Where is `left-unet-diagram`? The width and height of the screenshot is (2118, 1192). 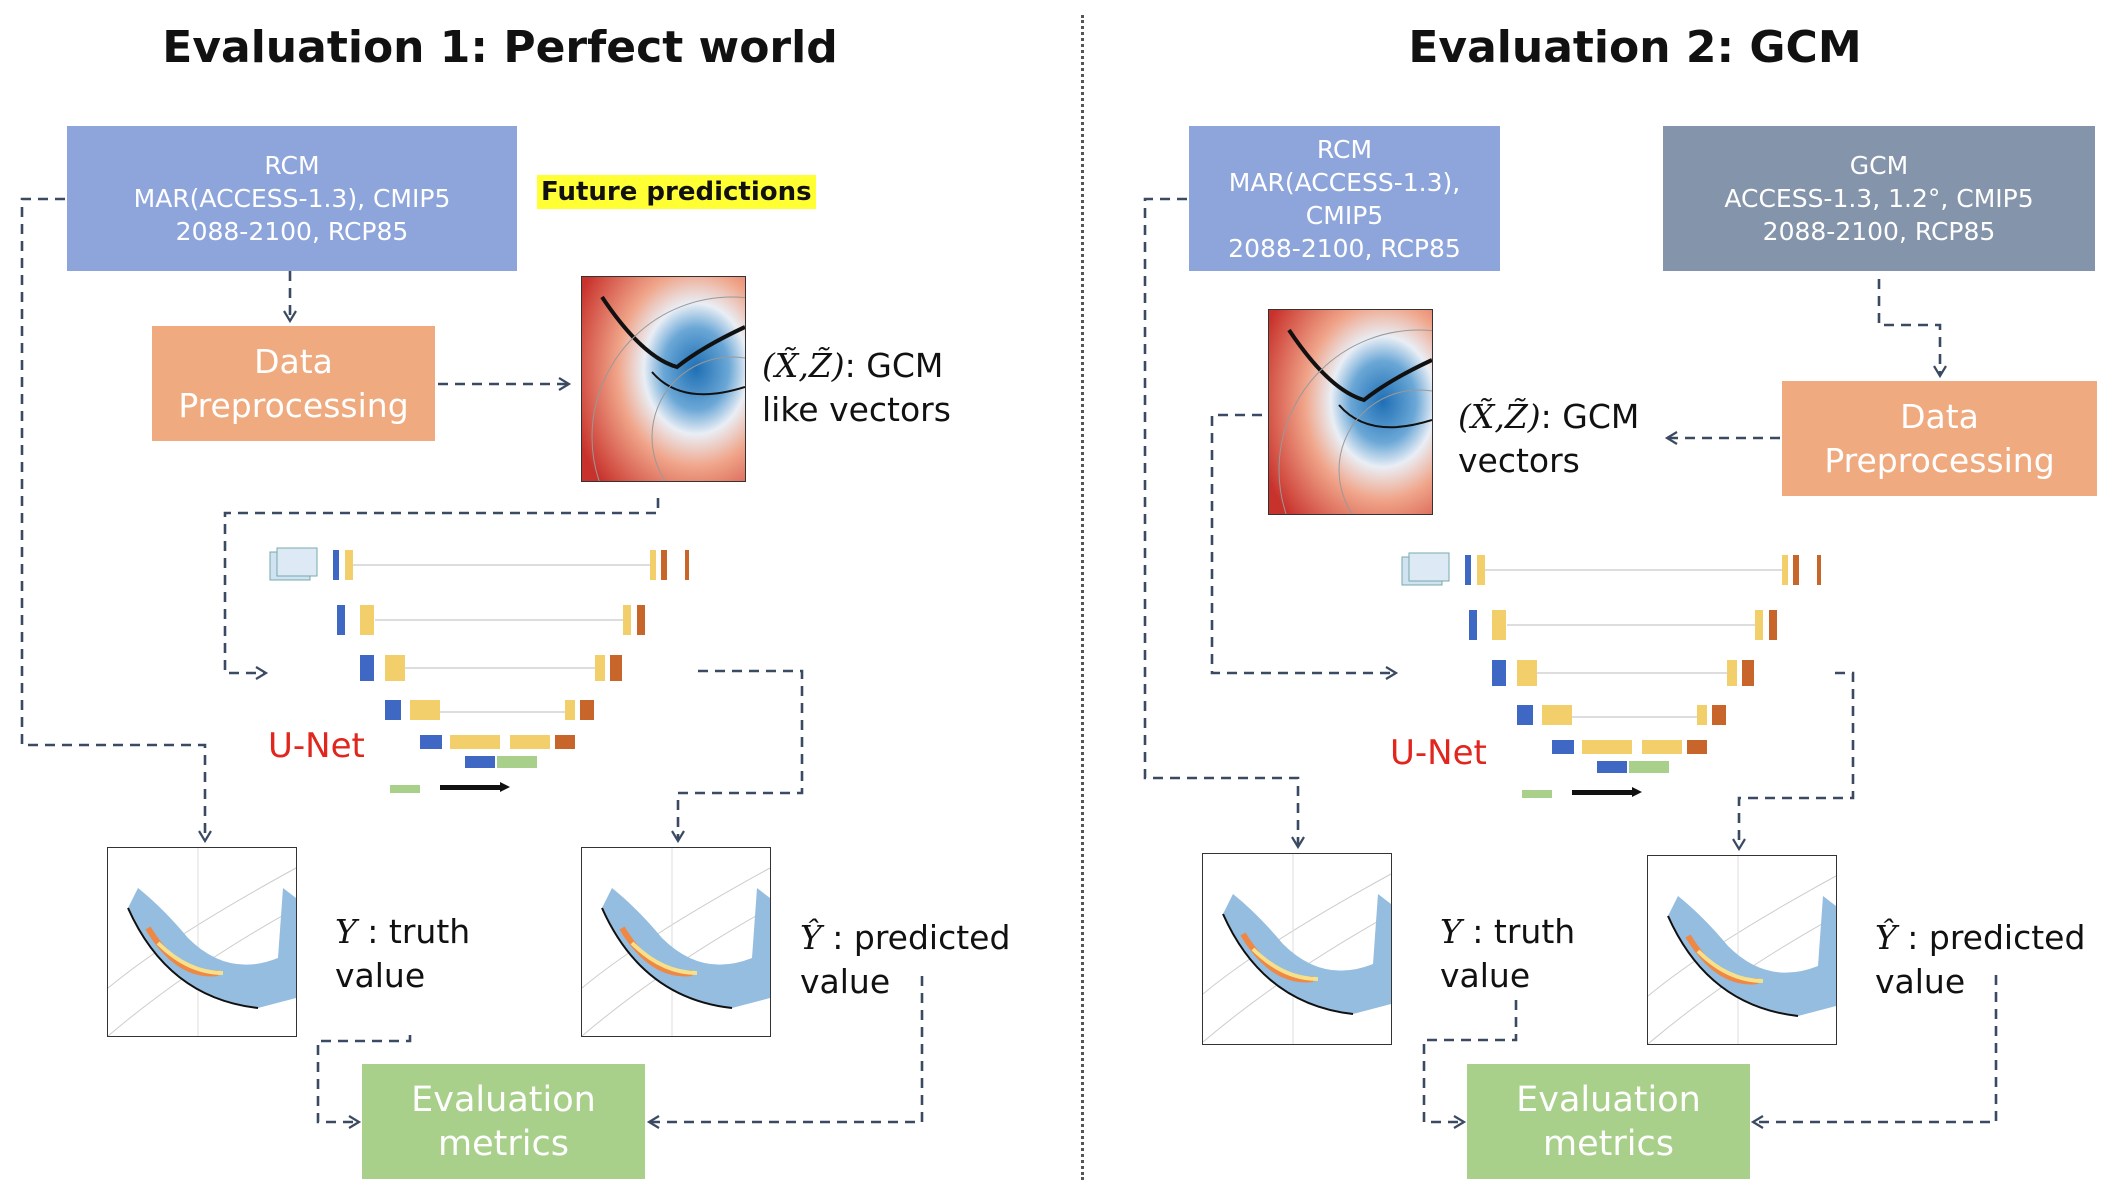 left-unet-diagram is located at coordinates (482, 675).